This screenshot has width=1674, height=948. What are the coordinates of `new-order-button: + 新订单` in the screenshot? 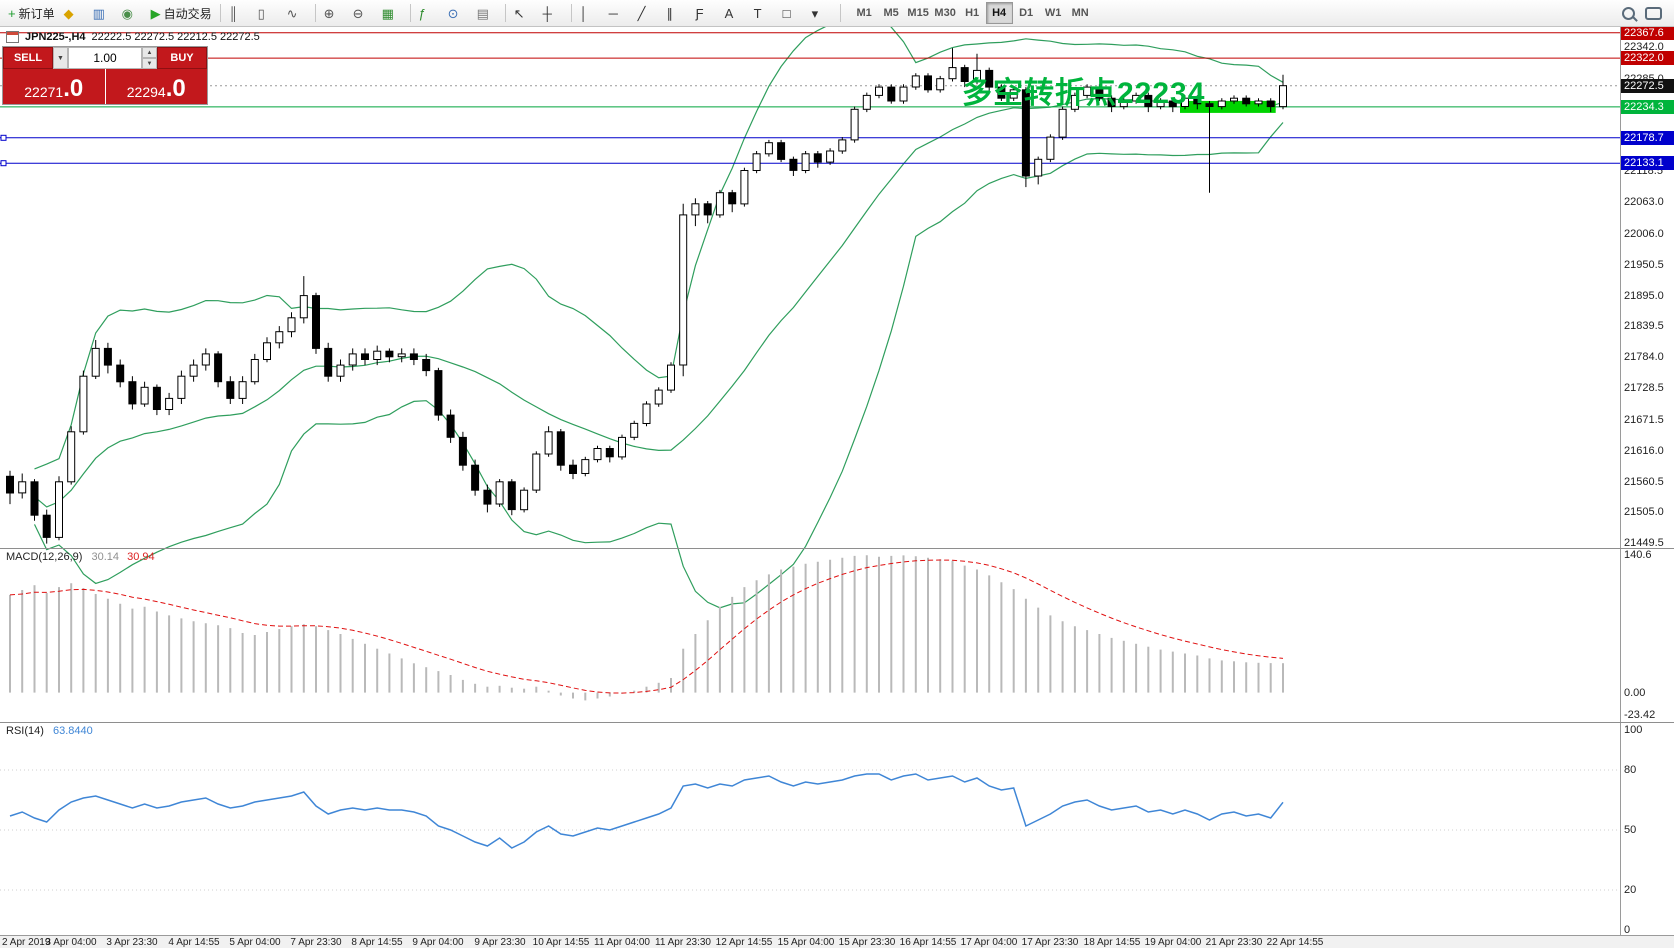 It's located at (31, 13).